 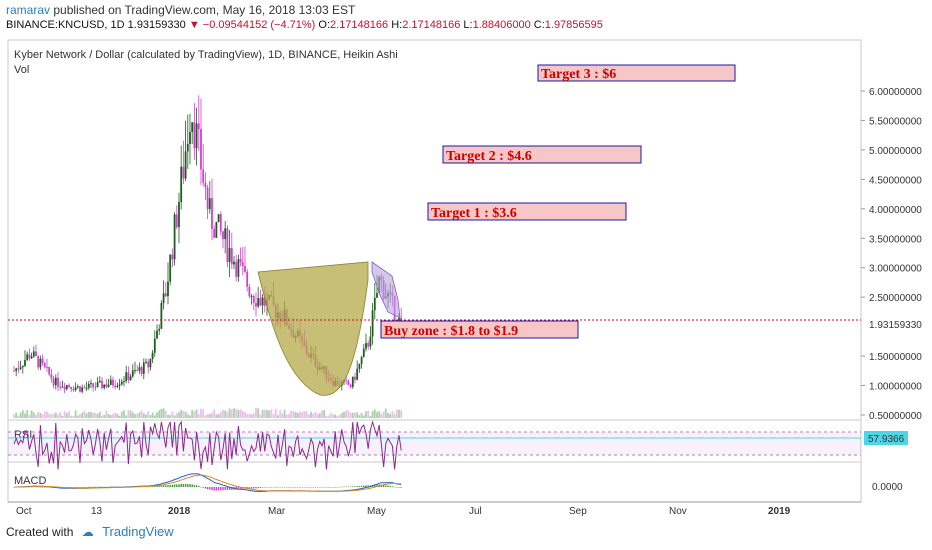 What do you see at coordinates (636, 73) in the screenshot?
I see `target-3-box: Target 3 : $6` at bounding box center [636, 73].